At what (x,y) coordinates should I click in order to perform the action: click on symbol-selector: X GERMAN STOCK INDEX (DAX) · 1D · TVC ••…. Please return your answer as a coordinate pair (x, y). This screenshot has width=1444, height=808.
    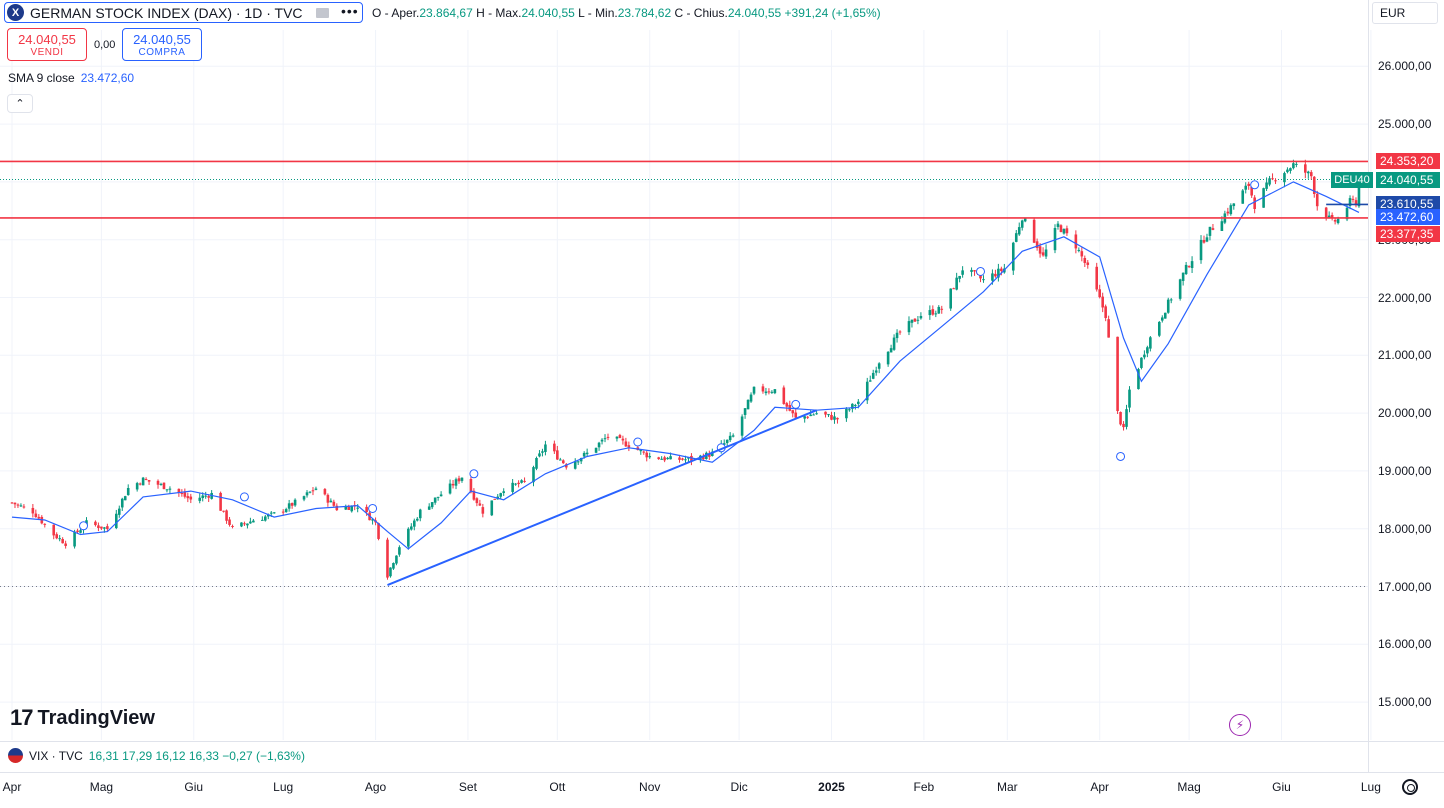
    Looking at the image, I should click on (183, 12).